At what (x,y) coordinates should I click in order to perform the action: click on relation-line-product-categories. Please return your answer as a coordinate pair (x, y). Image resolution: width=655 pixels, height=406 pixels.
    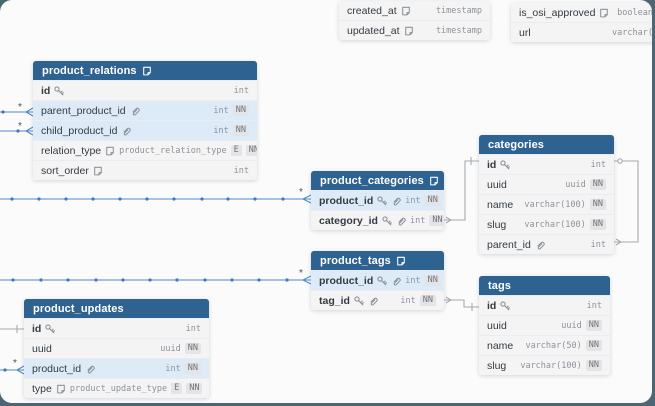
    Looking at the image, I should click on (156, 199).